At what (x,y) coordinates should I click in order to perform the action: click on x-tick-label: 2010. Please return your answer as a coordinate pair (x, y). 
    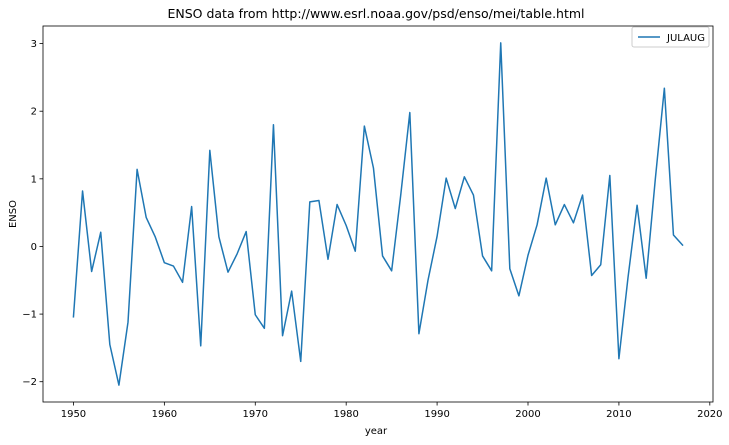
    Looking at the image, I should click on (618, 414).